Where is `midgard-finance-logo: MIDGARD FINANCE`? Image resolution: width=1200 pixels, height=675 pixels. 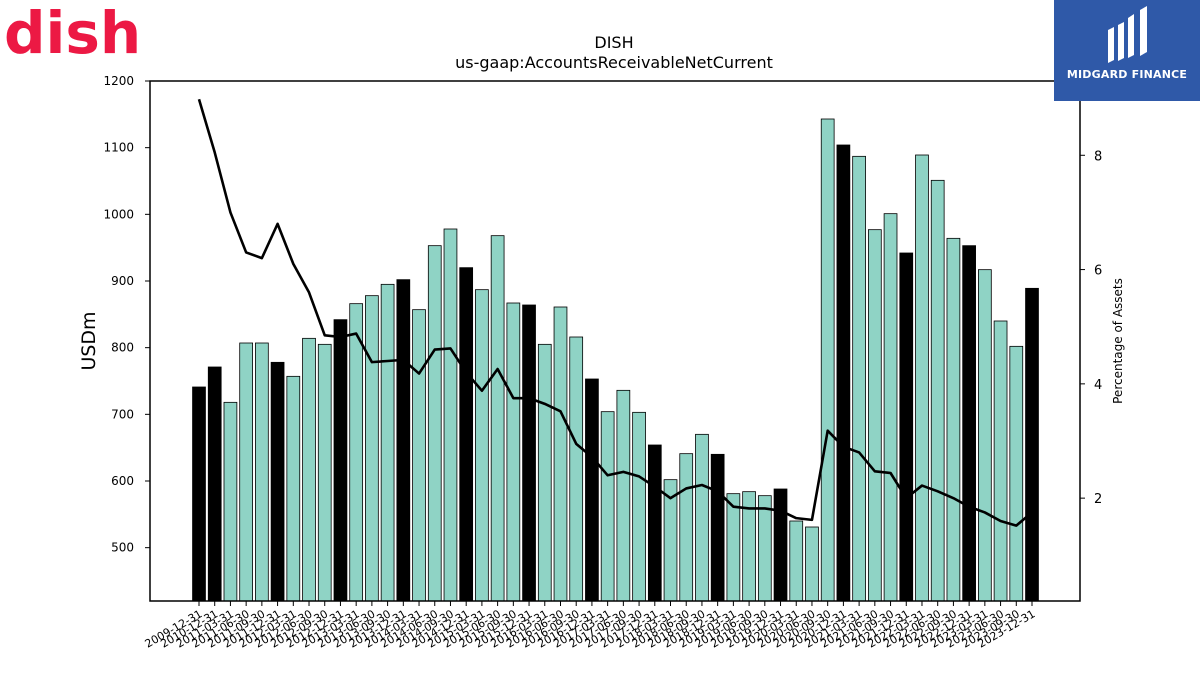
midgard-finance-logo: MIDGARD FINANCE is located at coordinates (1127, 50).